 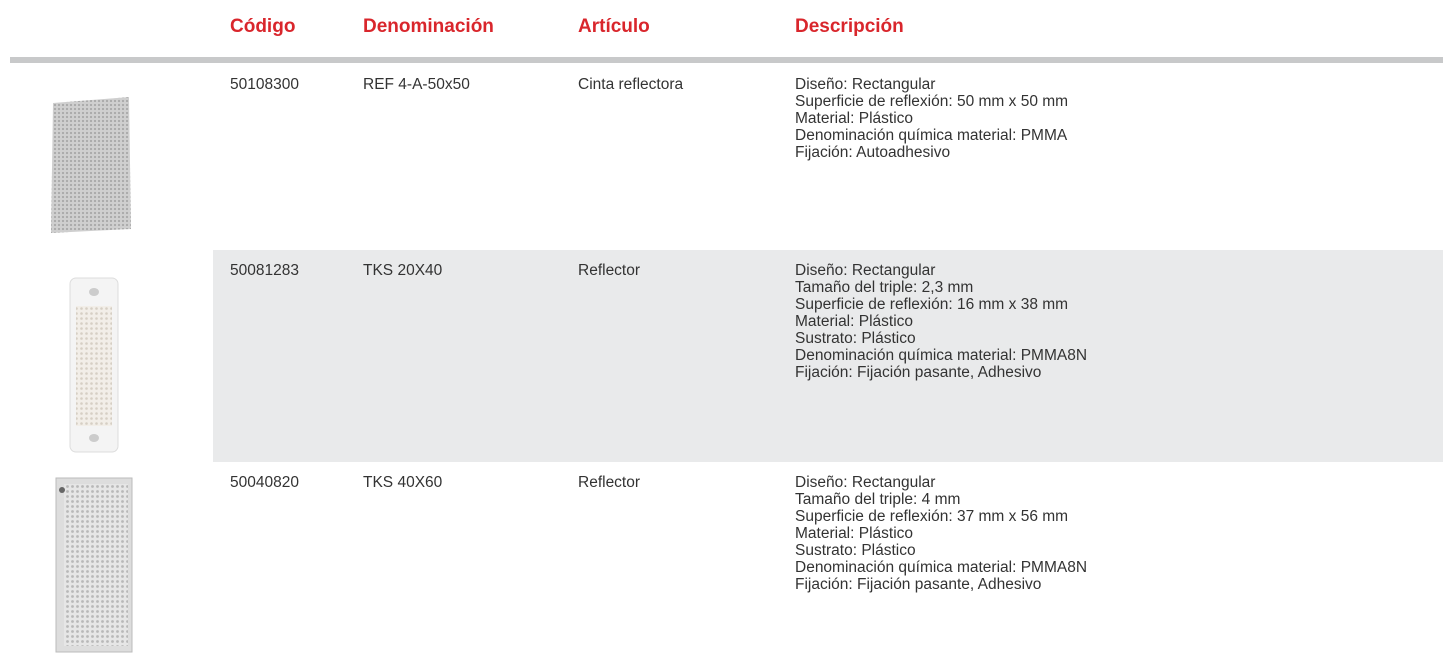 I want to click on description-line: Denominación química material: PMMA, so click(x=931, y=135).